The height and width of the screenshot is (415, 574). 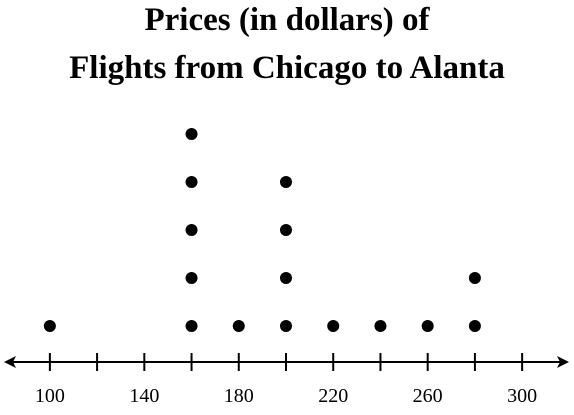 I want to click on x-tick-label: 140, so click(x=144, y=396).